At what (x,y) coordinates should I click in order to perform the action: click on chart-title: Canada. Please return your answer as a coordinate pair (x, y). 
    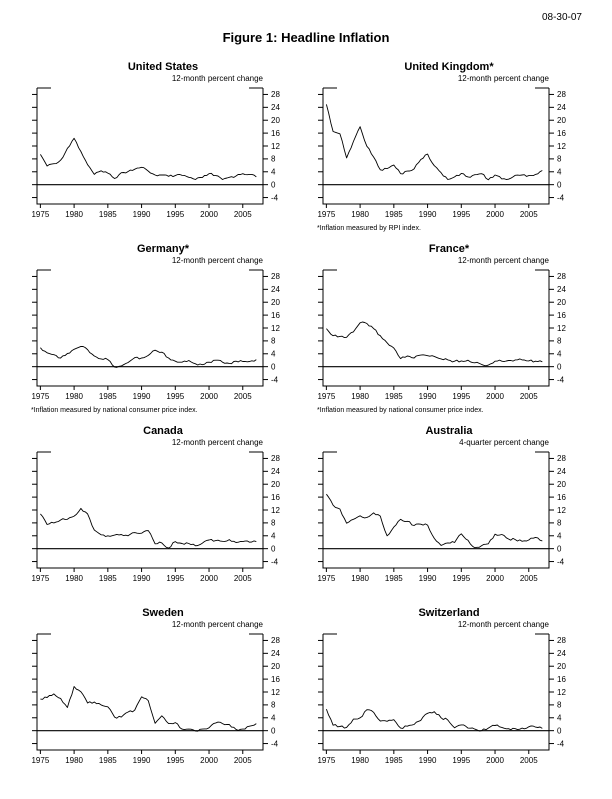
    Looking at the image, I should click on (163, 431).